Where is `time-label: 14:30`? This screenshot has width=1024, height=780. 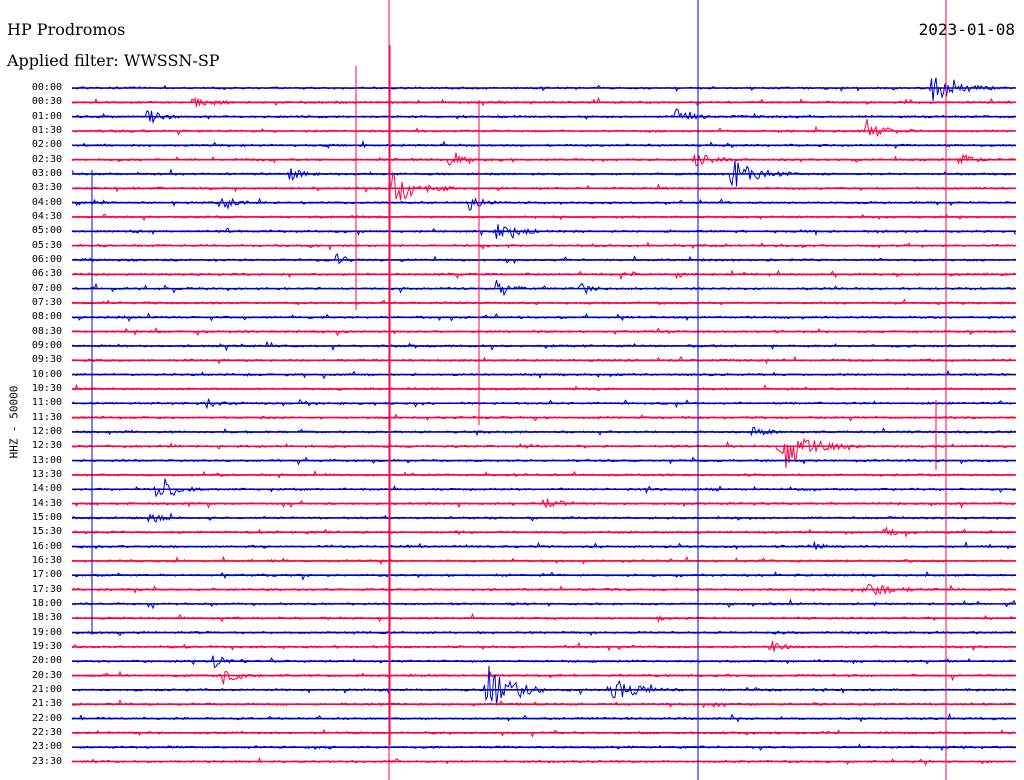
time-label: 14:30 is located at coordinates (46, 503).